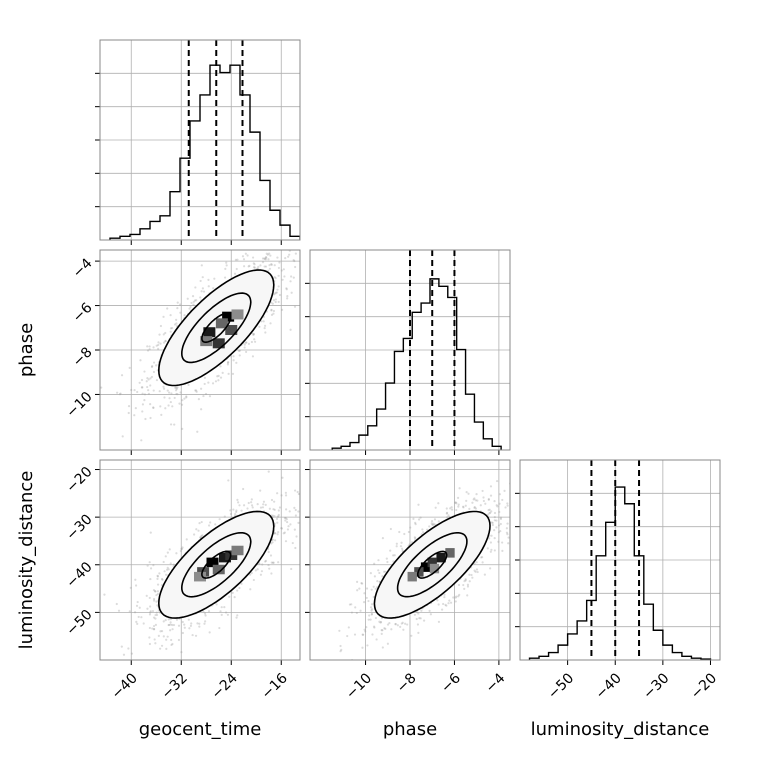  Describe the element at coordinates (200, 560) in the screenshot. I see `panel-frame` at that location.